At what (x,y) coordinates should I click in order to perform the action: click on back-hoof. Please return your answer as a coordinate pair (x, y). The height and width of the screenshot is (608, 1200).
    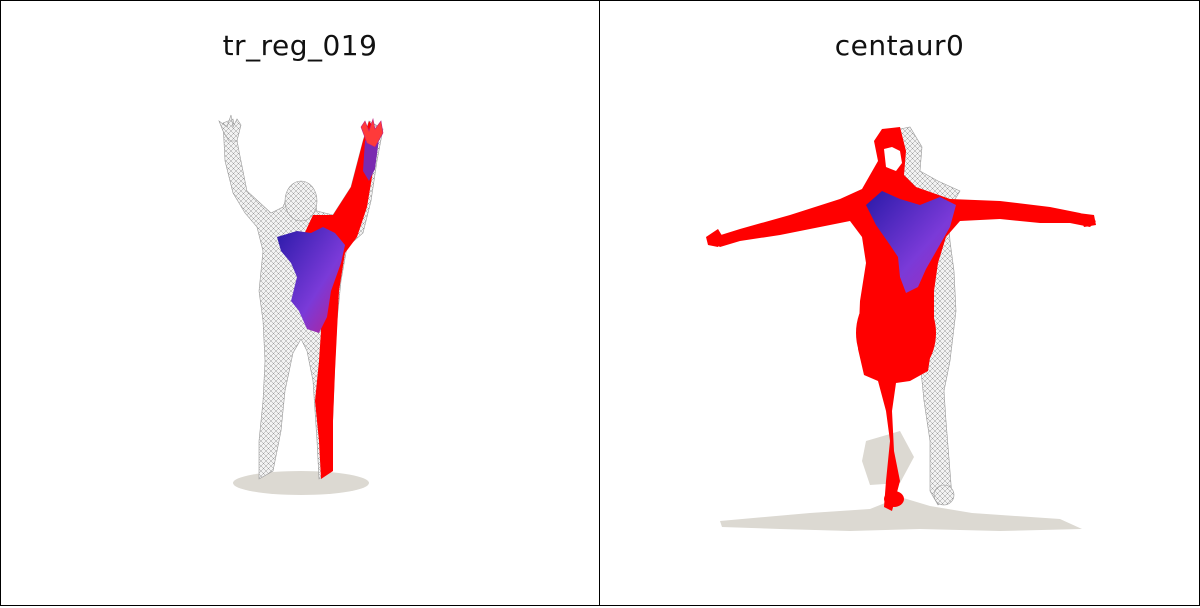
    Looking at the image, I should click on (944, 495).